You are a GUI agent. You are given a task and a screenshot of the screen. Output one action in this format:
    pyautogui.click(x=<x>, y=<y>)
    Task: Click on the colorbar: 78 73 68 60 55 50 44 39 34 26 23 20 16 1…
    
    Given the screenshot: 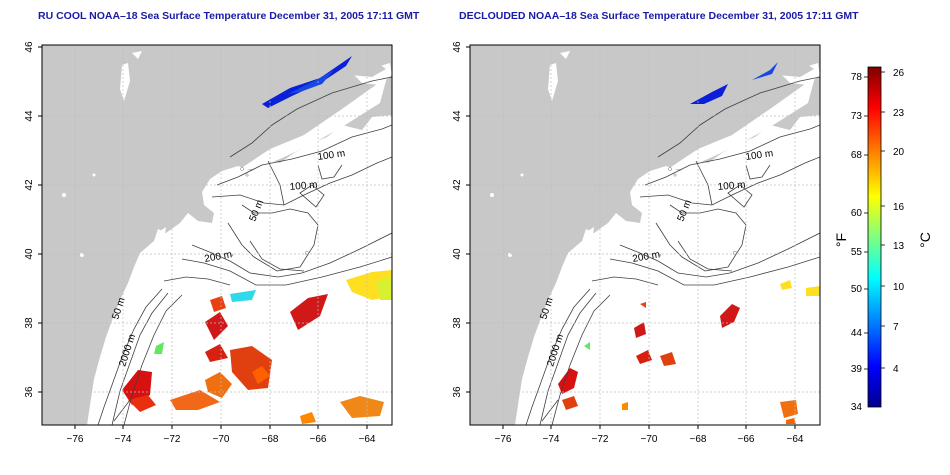 What is the action you would take?
    pyautogui.click(x=883, y=239)
    